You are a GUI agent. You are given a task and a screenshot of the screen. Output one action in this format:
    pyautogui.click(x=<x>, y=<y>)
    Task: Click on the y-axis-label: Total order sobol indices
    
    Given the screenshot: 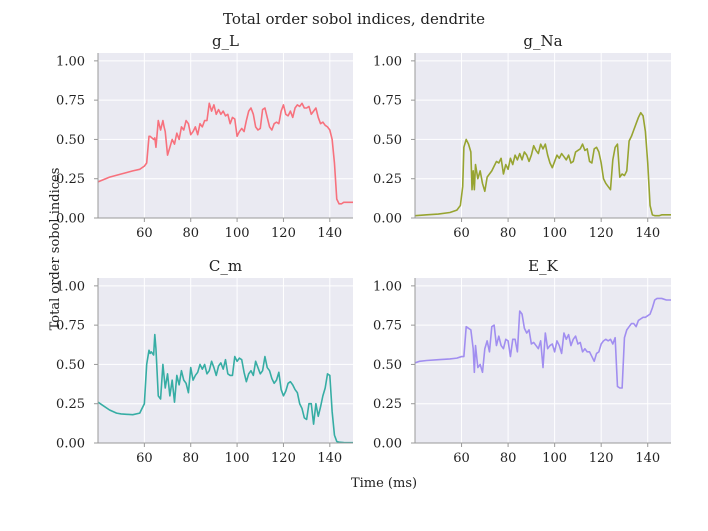 What is the action you would take?
    pyautogui.click(x=55, y=249)
    